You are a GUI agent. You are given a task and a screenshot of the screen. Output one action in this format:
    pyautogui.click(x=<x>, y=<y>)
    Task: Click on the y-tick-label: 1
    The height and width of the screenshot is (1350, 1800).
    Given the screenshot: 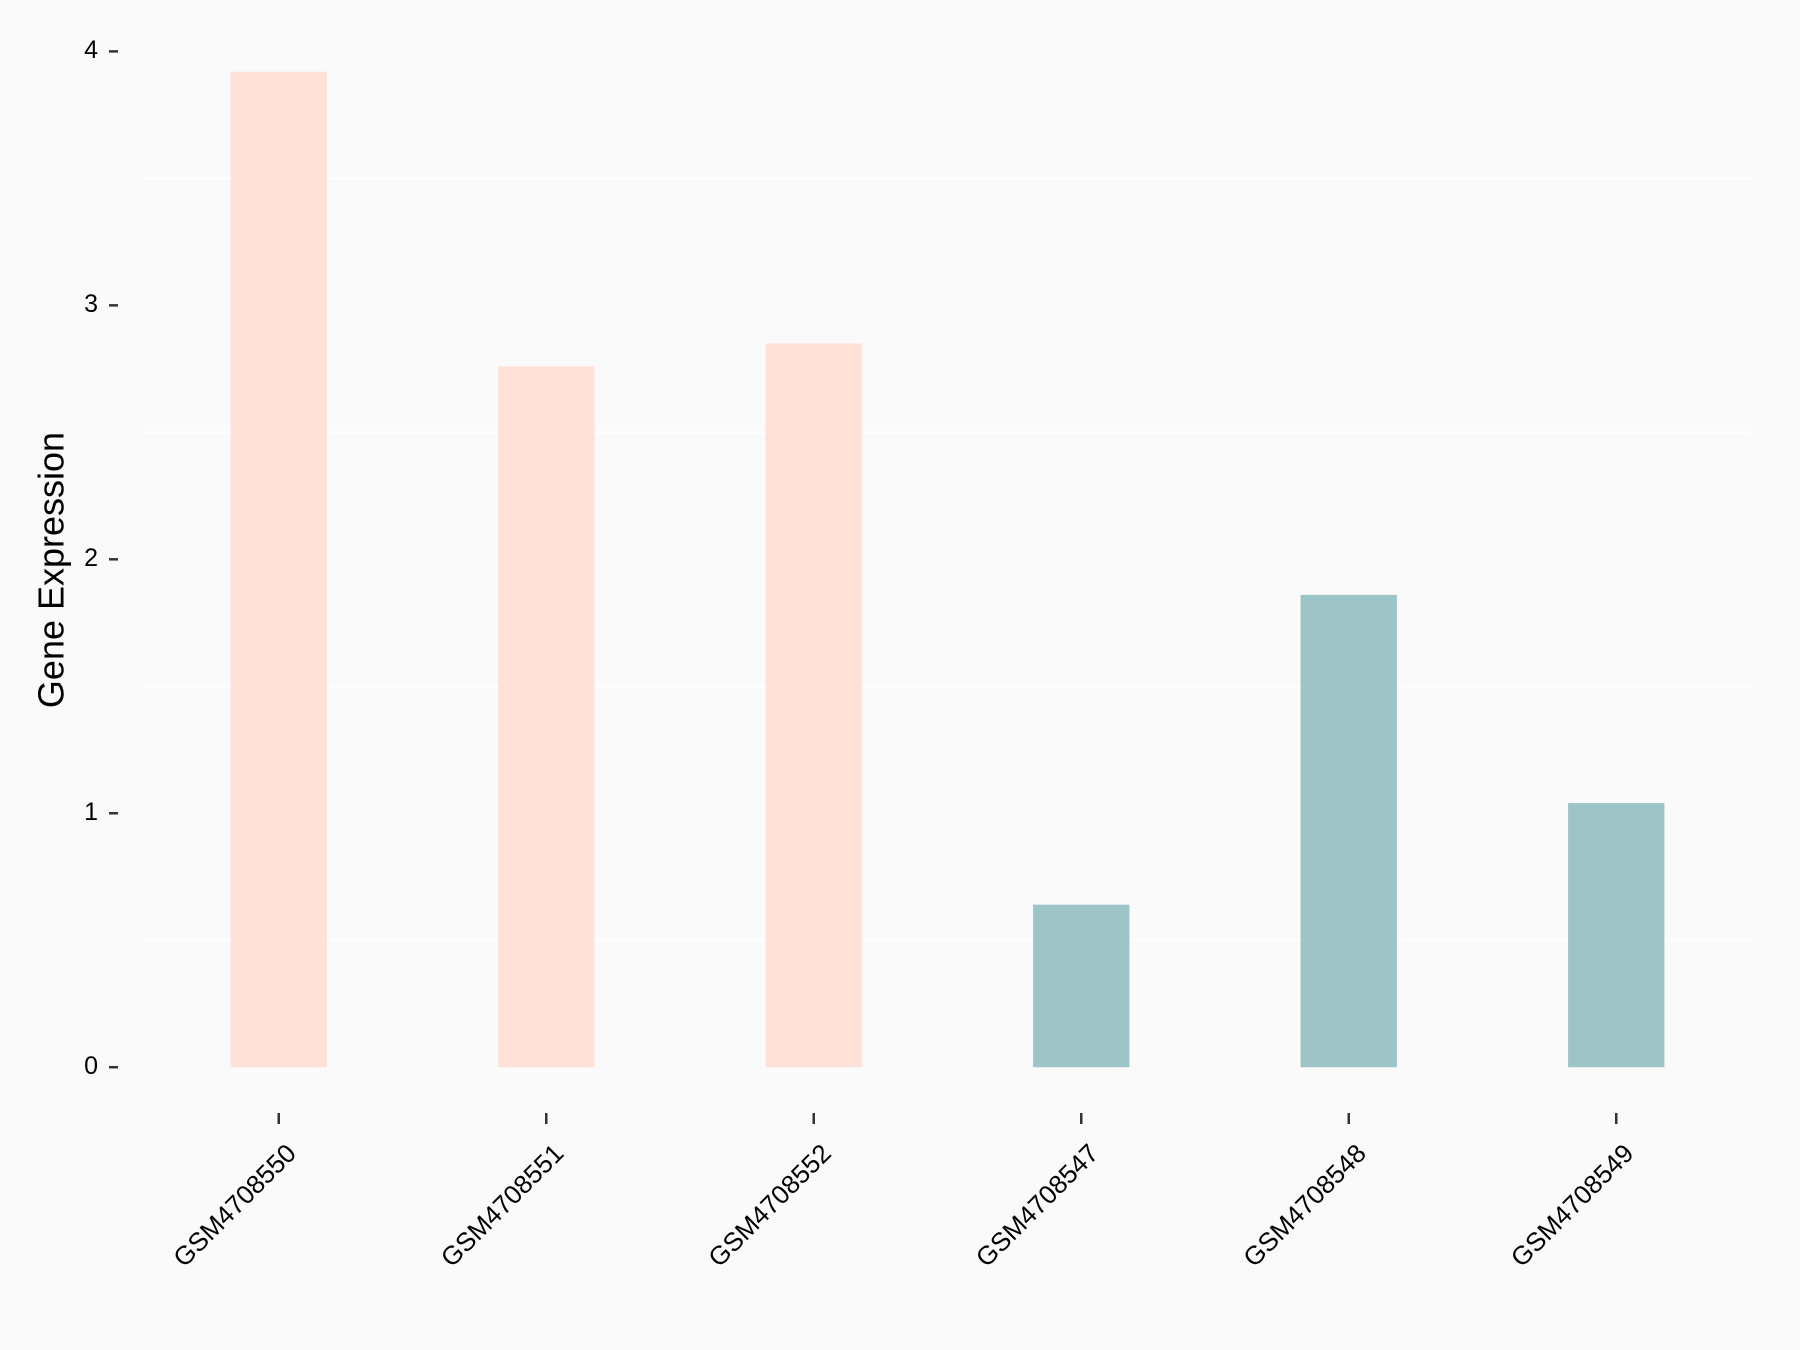 What is the action you would take?
    pyautogui.click(x=91, y=812)
    